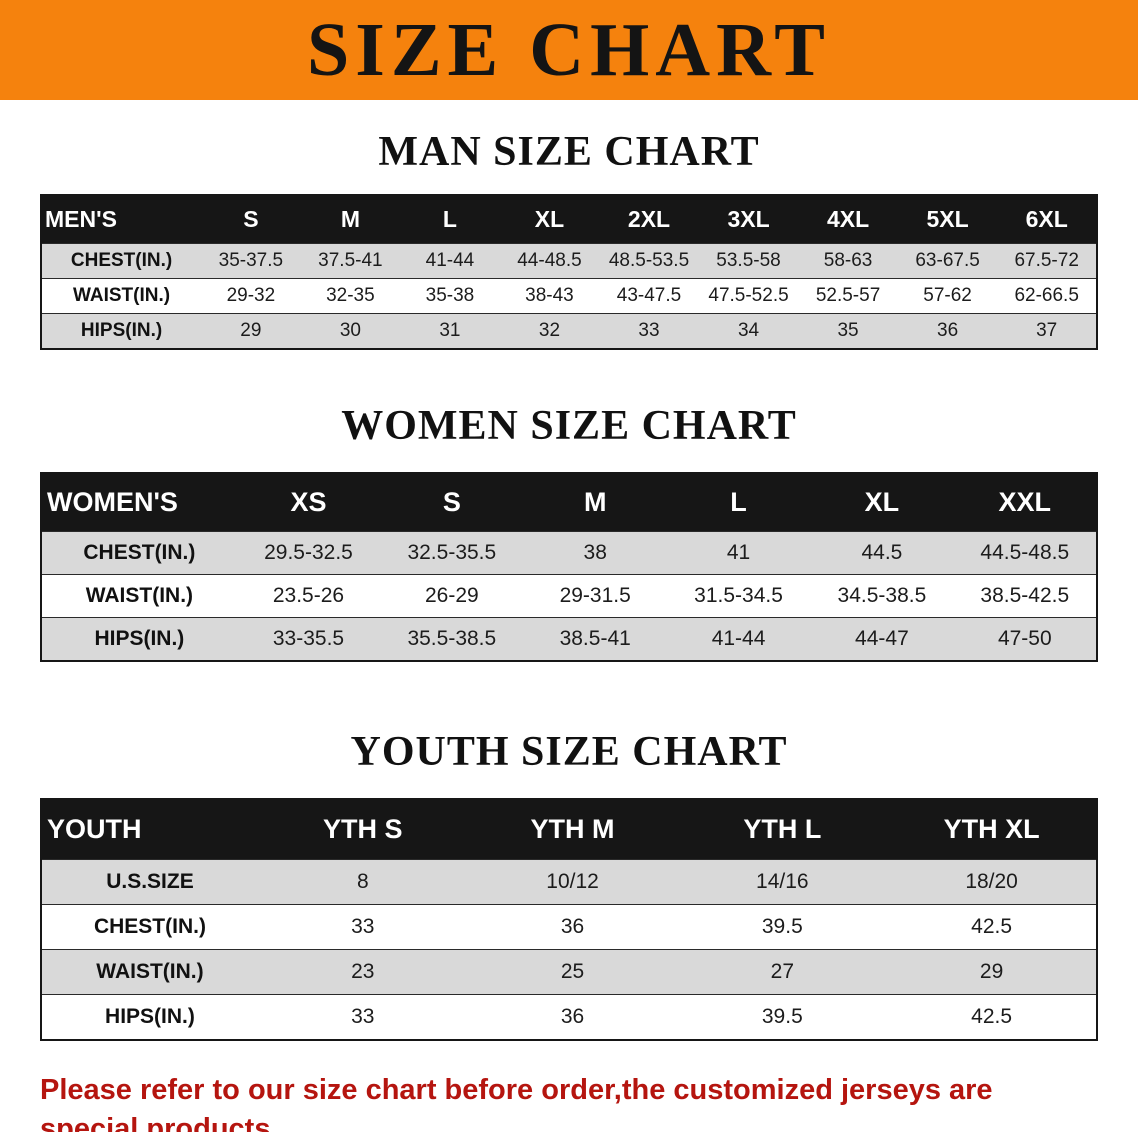  What do you see at coordinates (649, 260) in the screenshot?
I see `size-value: 48.5-53.5` at bounding box center [649, 260].